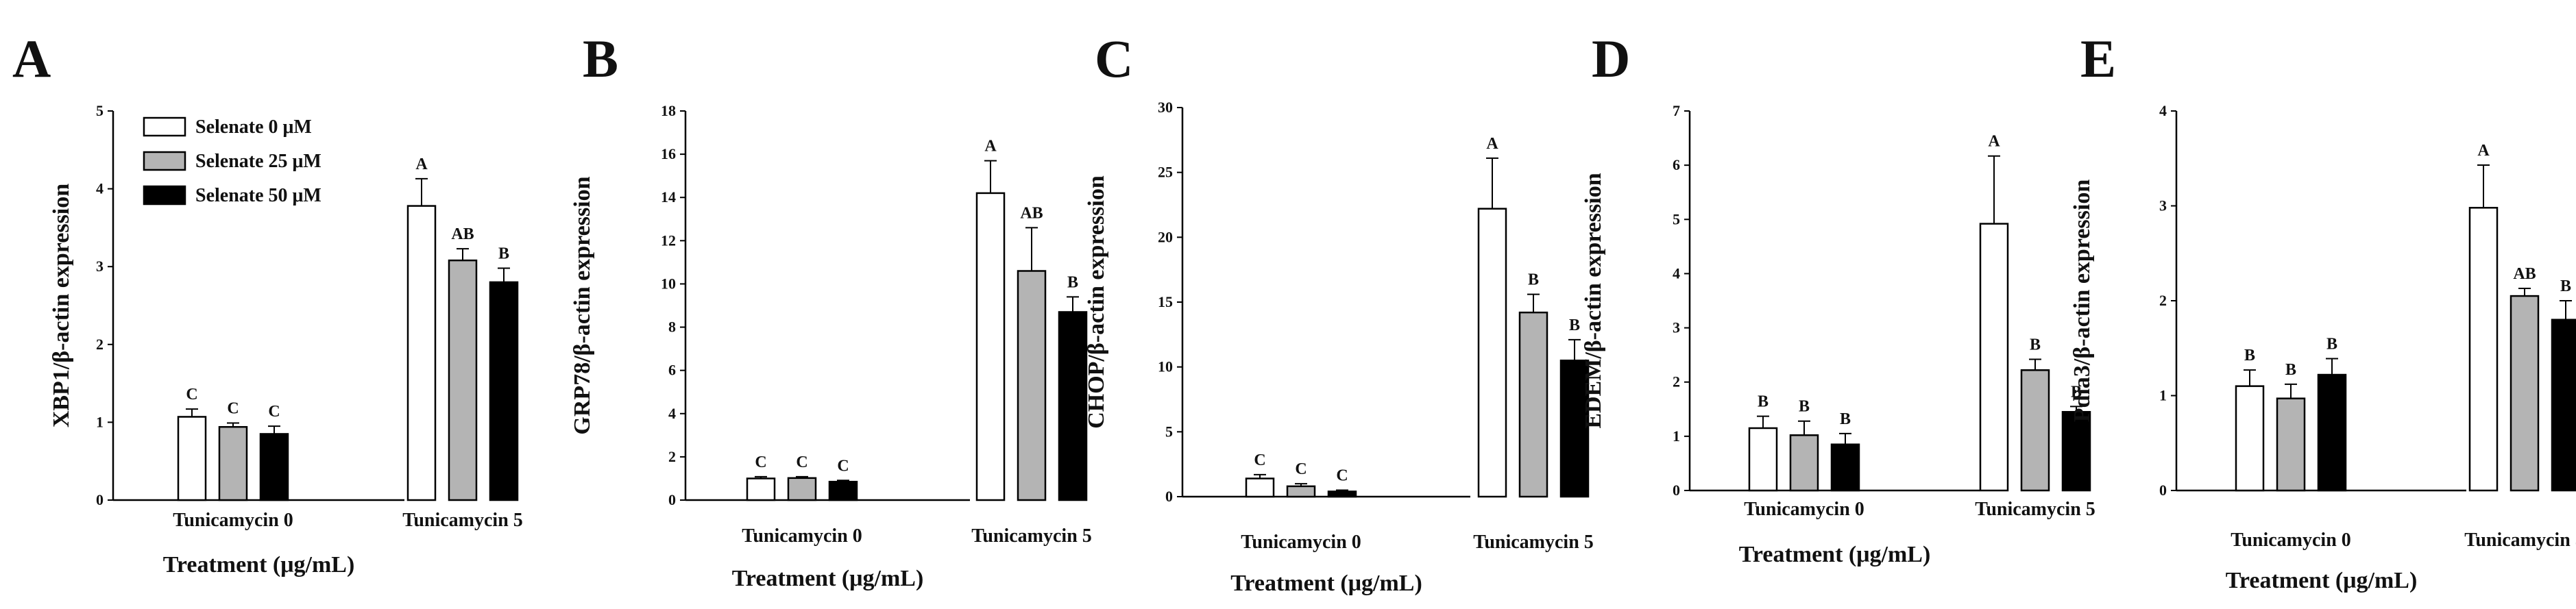  I want to click on y-axis-title: CHOP/β-actin expression, so click(1096, 302).